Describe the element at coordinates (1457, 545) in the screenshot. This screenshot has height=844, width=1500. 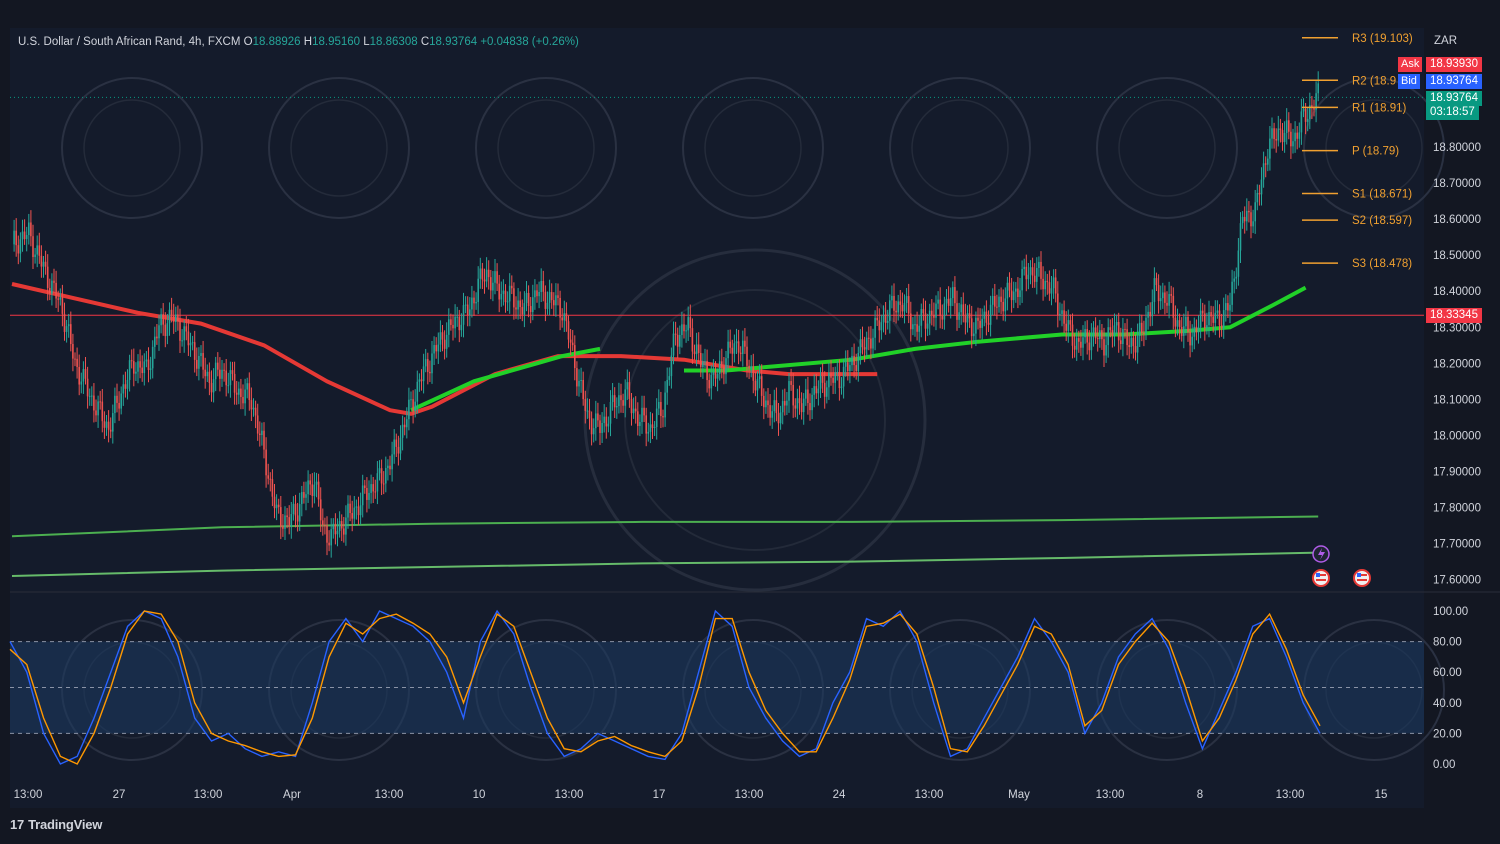
I see `price-tick-label: 17.70000` at that location.